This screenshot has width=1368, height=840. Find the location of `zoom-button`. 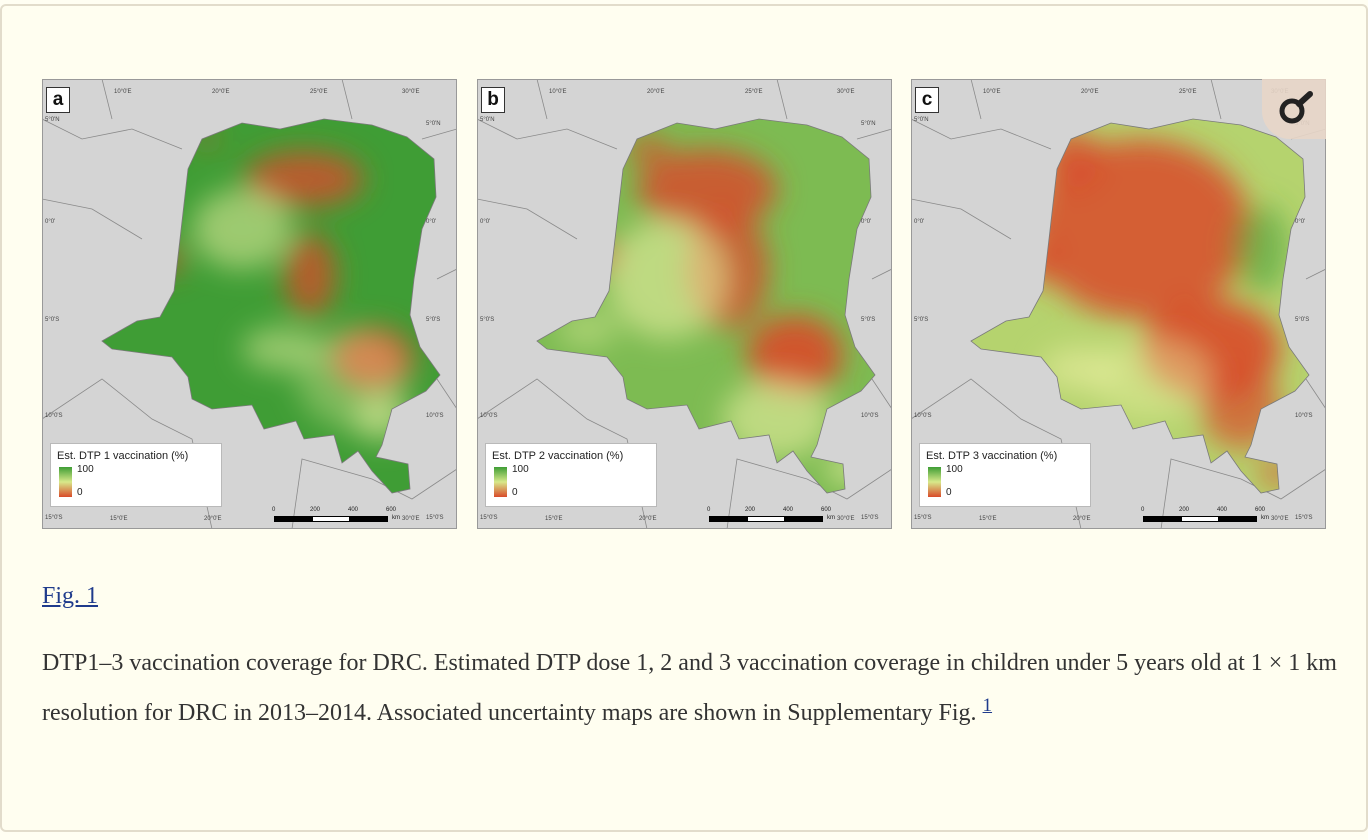

zoom-button is located at coordinates (1294, 109).